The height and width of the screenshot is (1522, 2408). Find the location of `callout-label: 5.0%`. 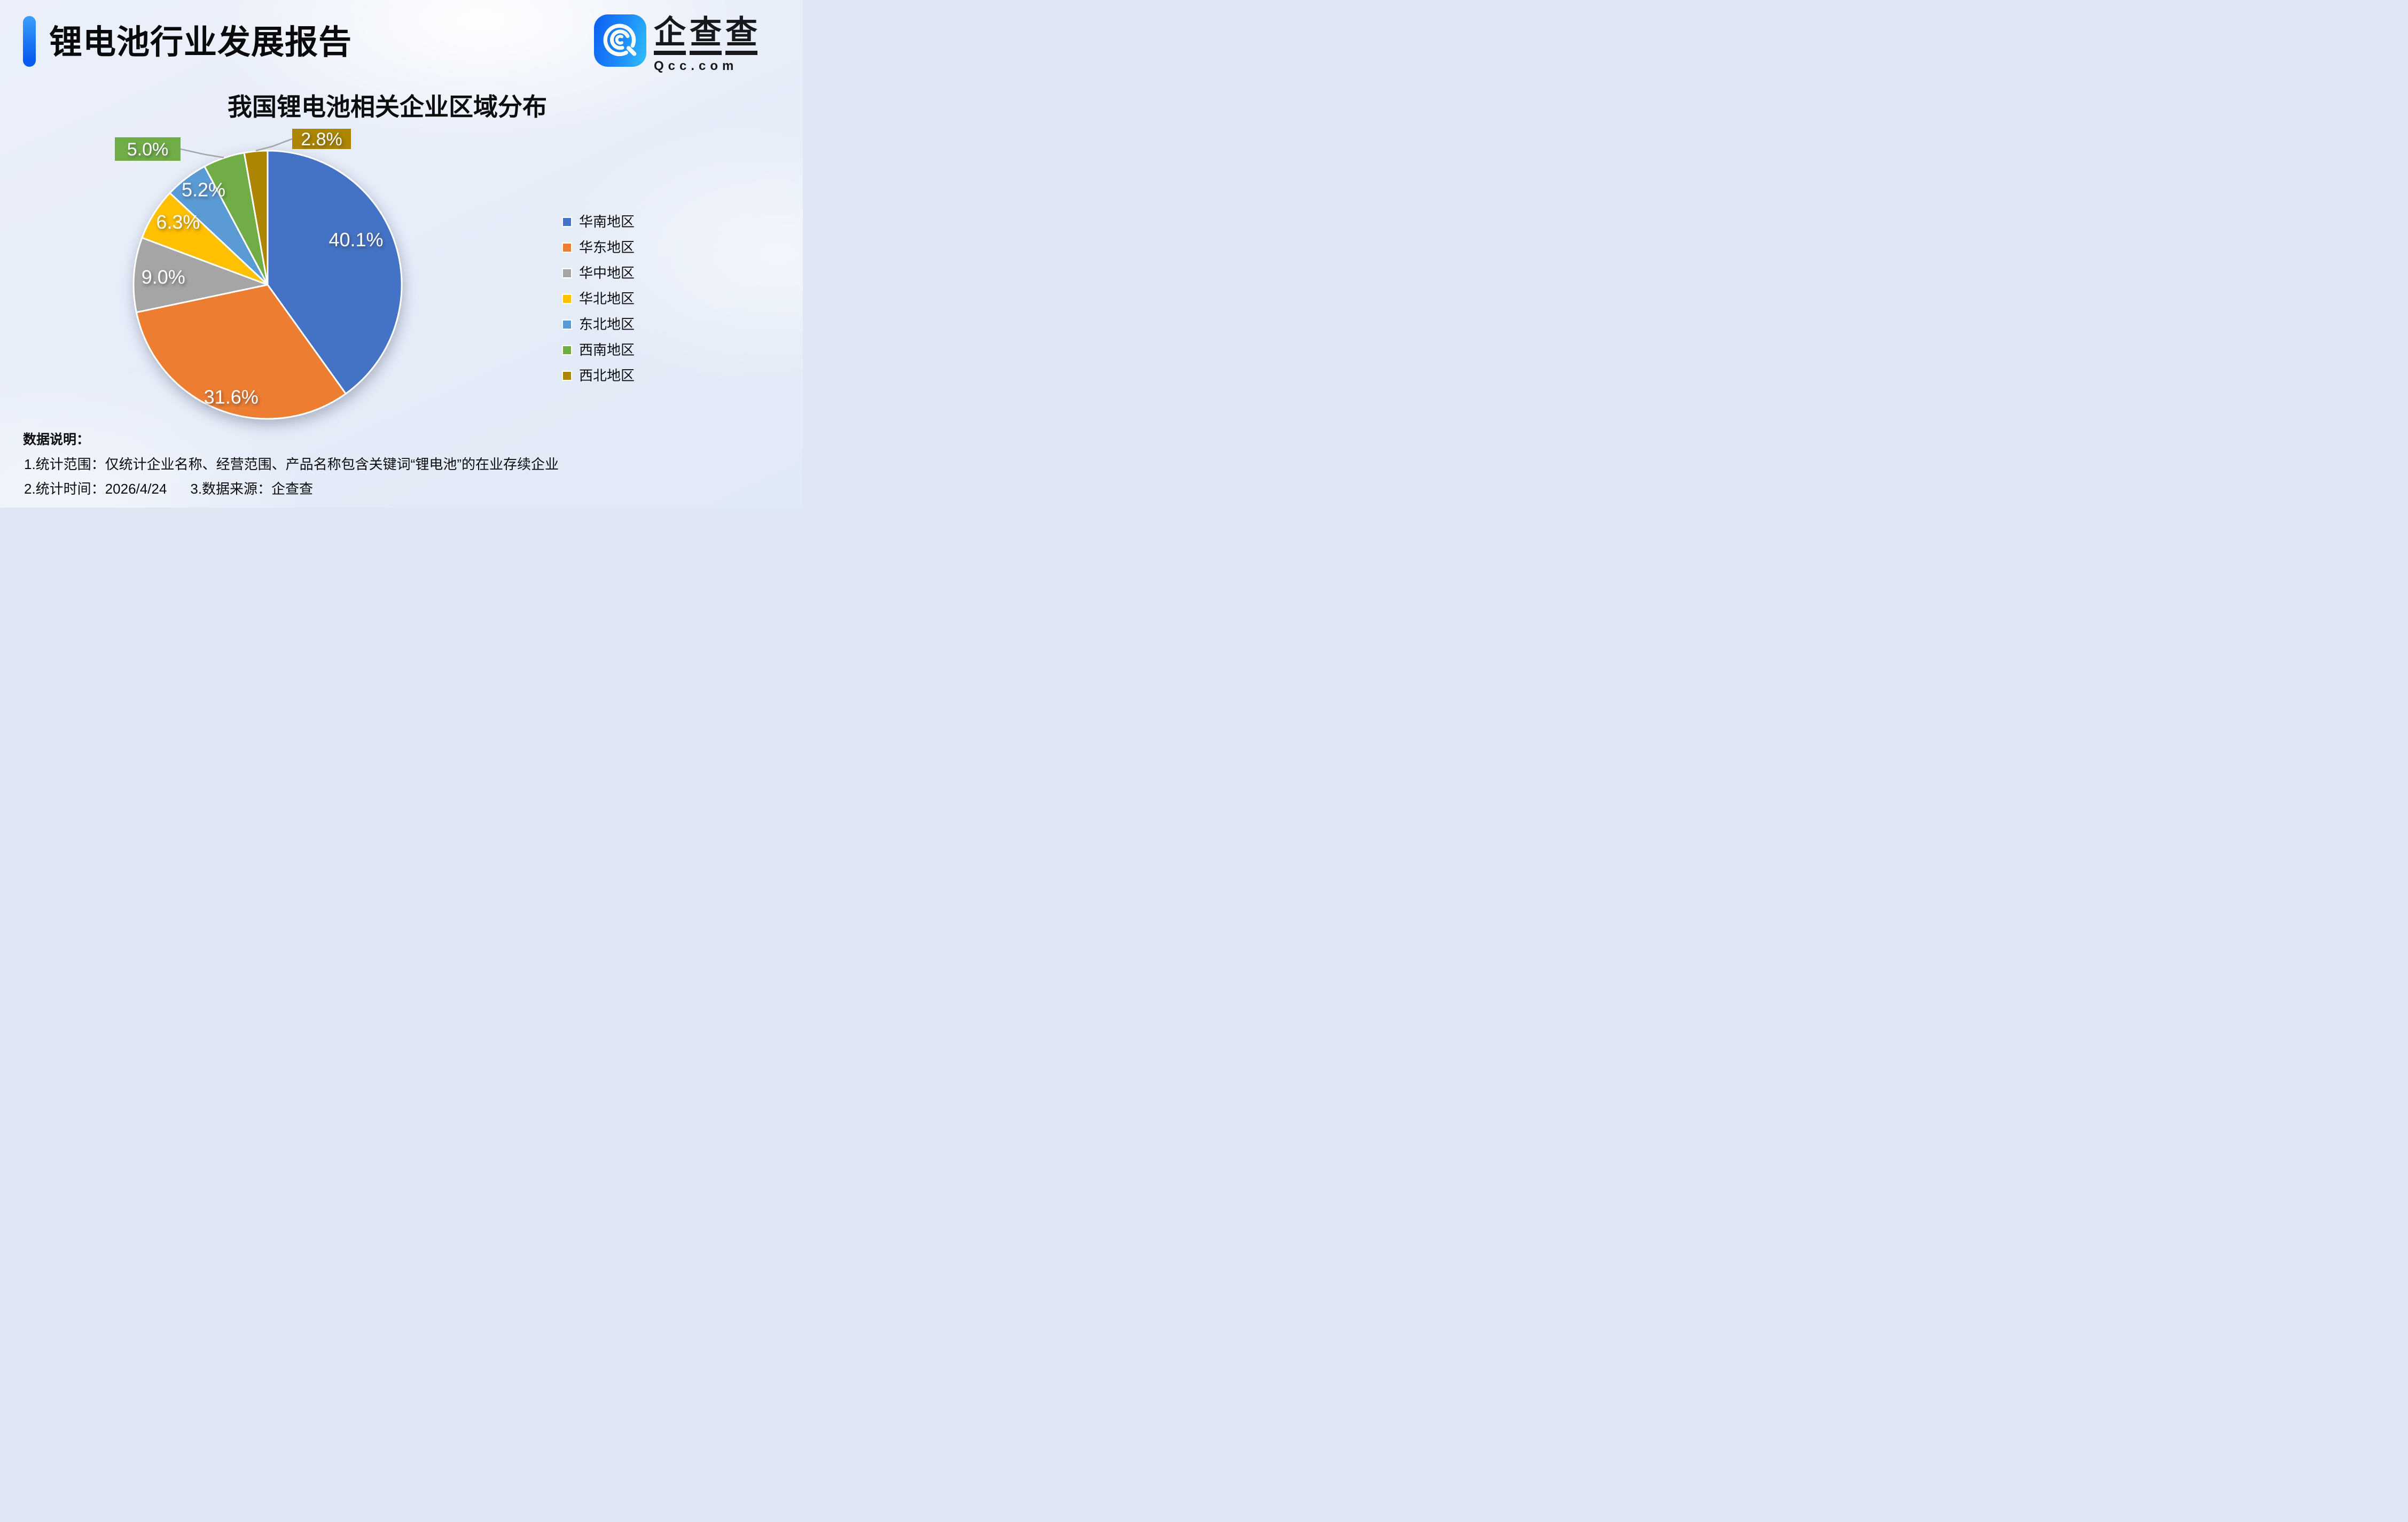

callout-label: 5.0% is located at coordinates (148, 149).